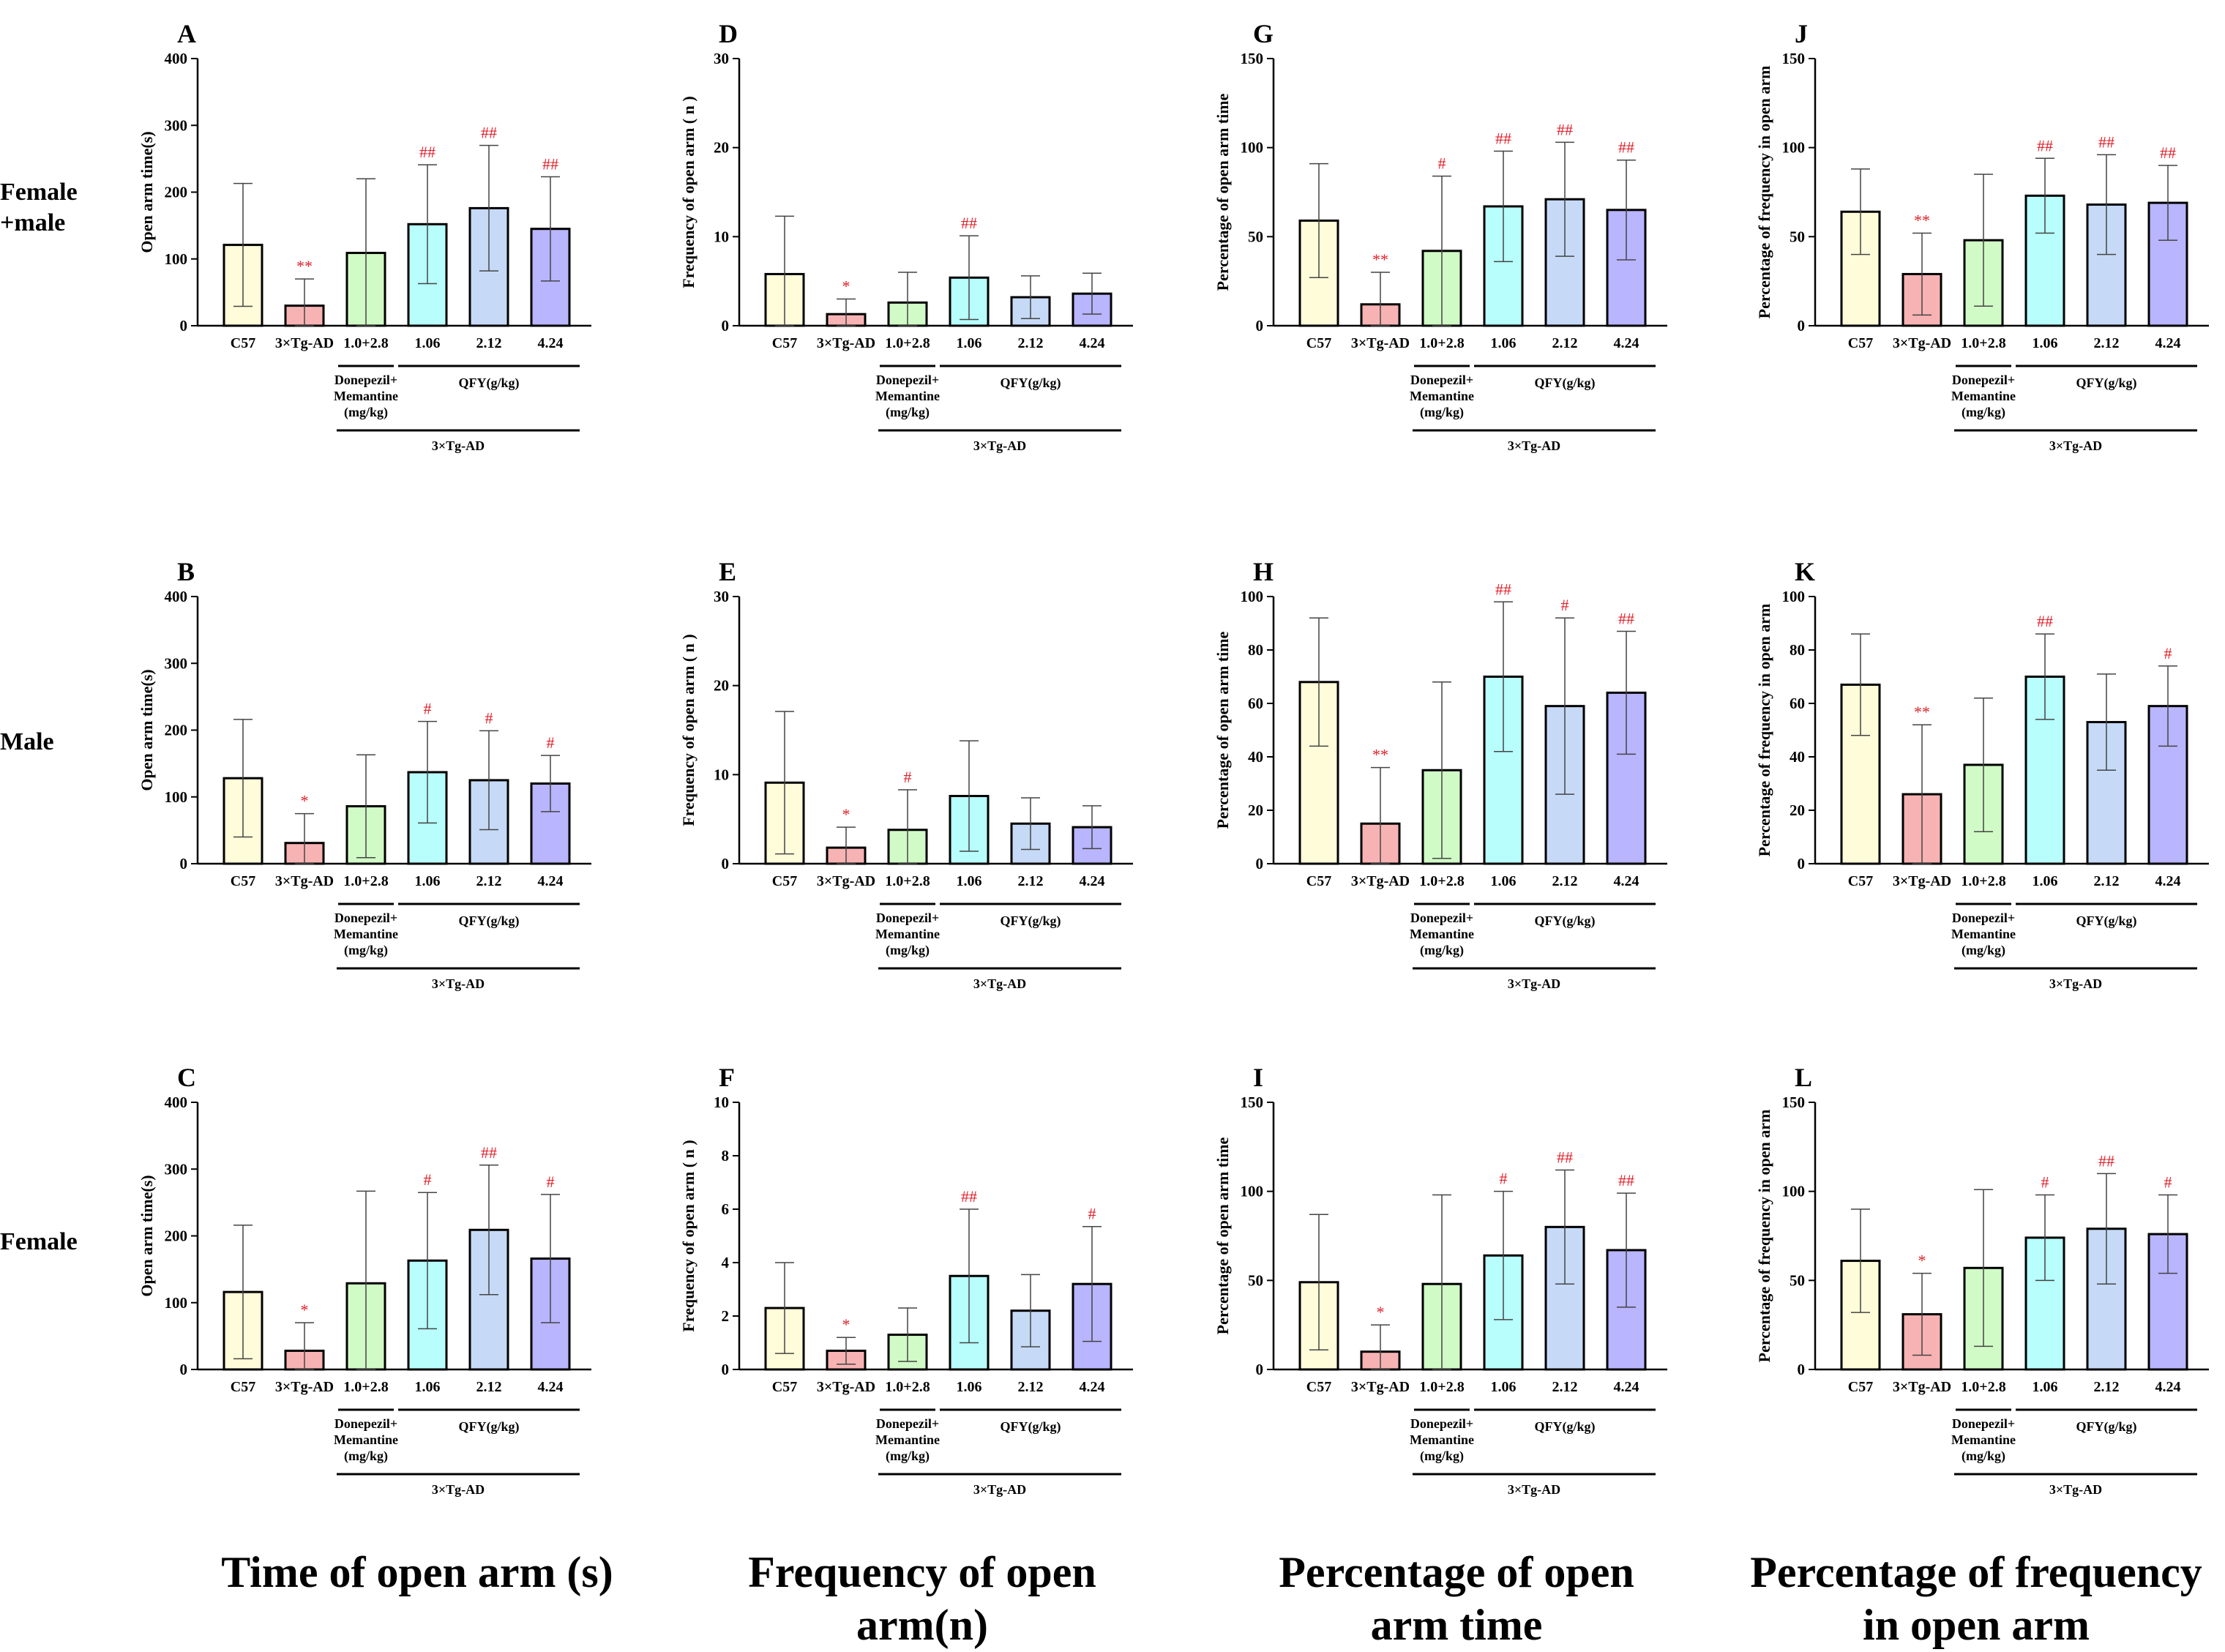  I want to click on row-label-male: Male, so click(27, 741).